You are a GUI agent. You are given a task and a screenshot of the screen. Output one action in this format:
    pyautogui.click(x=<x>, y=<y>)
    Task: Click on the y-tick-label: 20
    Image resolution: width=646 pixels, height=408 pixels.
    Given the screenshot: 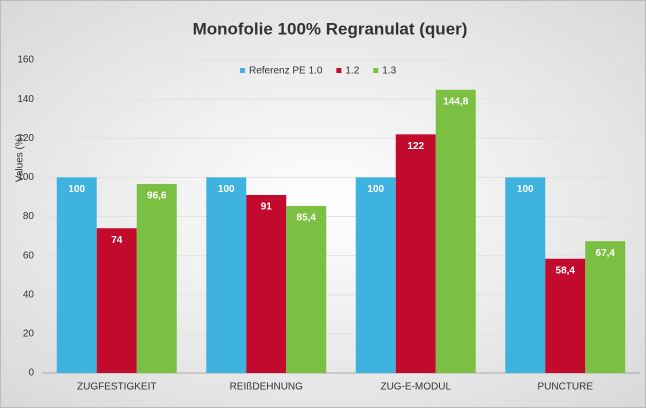 What is the action you would take?
    pyautogui.click(x=29, y=334)
    